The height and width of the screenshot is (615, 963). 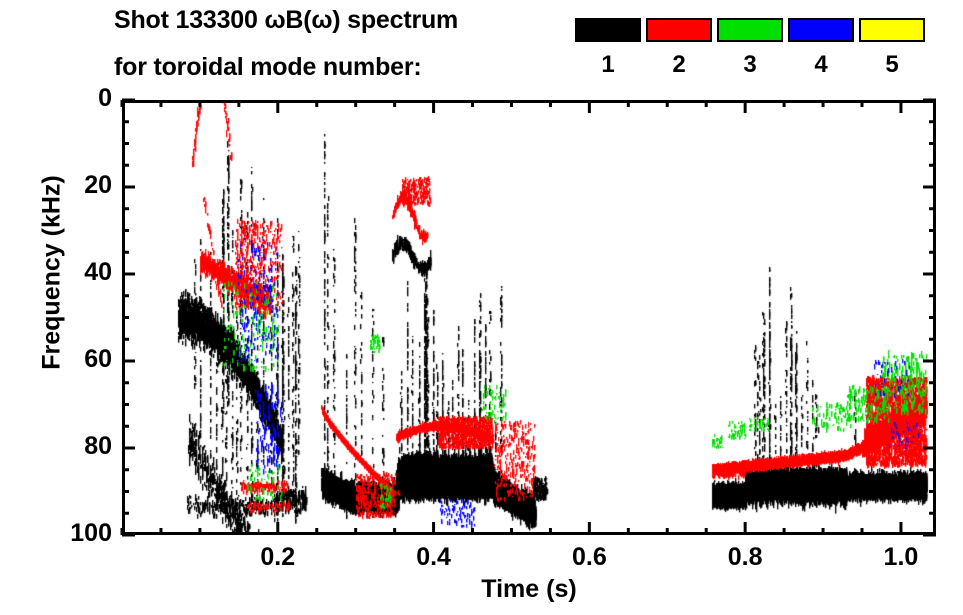 I want to click on y-tick-label-20: 80, so click(x=98, y=446).